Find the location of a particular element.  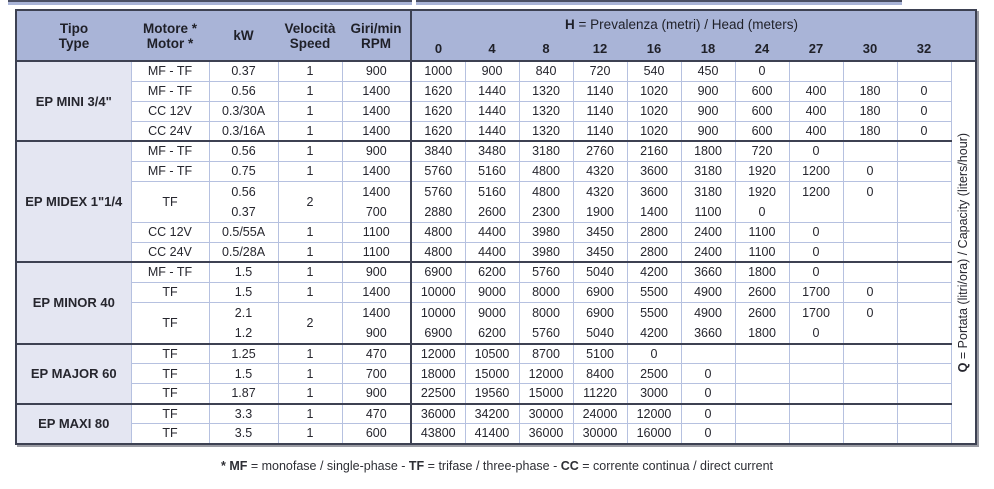

rpm-cell: 1100 is located at coordinates (376, 251).